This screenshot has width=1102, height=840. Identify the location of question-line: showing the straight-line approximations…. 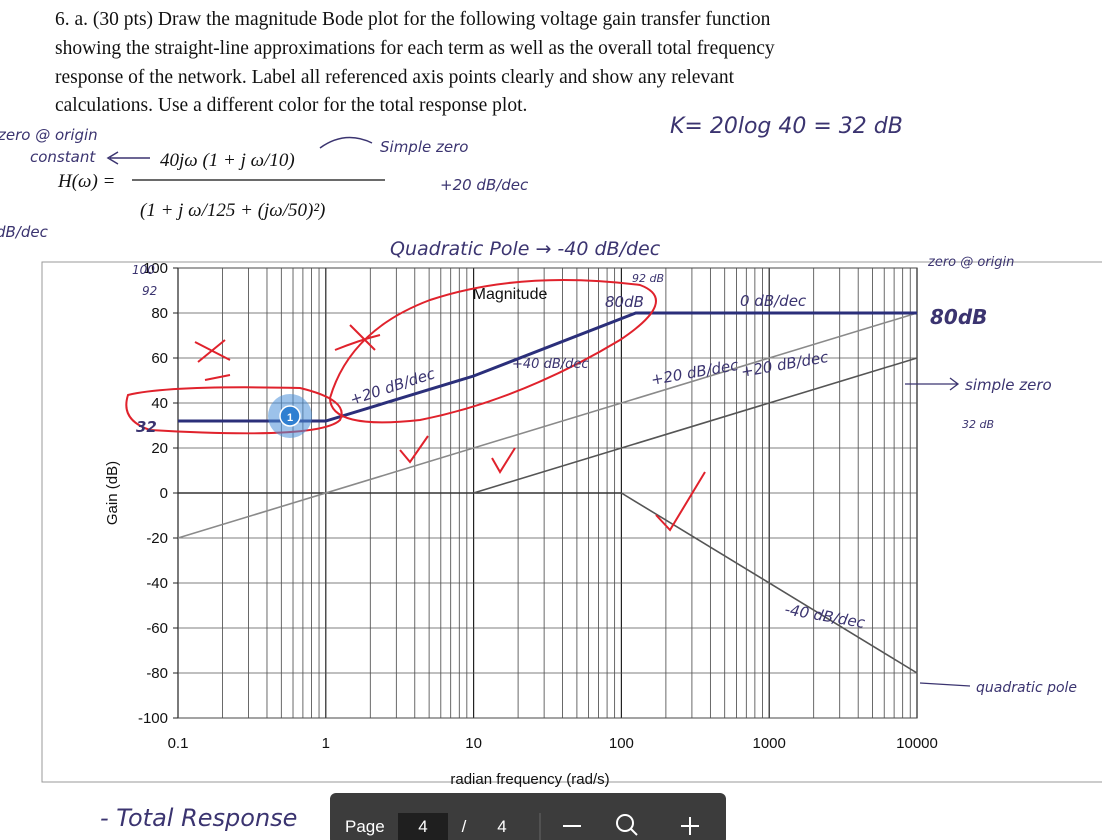
(415, 48).